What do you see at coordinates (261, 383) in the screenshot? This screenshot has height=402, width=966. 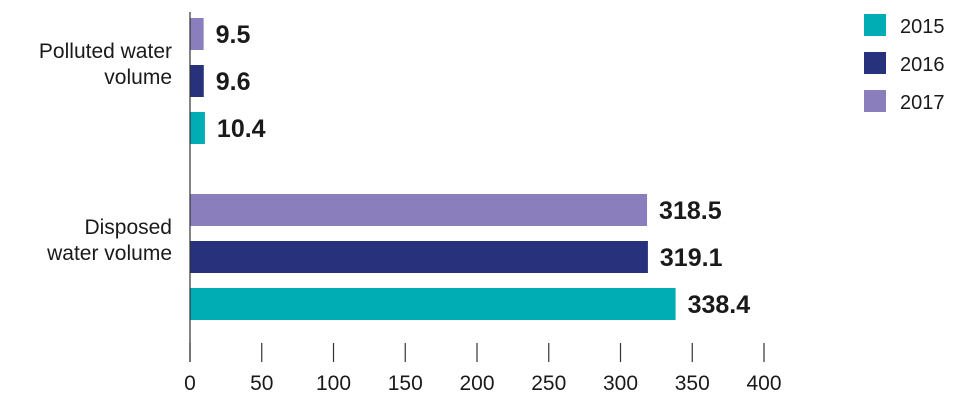 I see `tick-label: 50` at bounding box center [261, 383].